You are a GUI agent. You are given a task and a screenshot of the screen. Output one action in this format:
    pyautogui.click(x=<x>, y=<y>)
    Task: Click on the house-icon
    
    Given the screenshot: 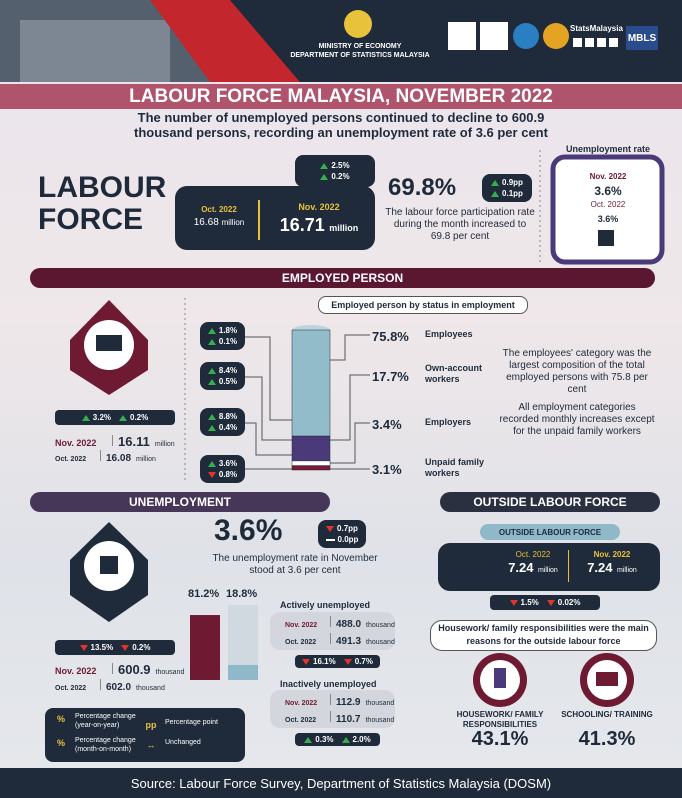 What is the action you would take?
    pyautogui.click(x=500, y=678)
    